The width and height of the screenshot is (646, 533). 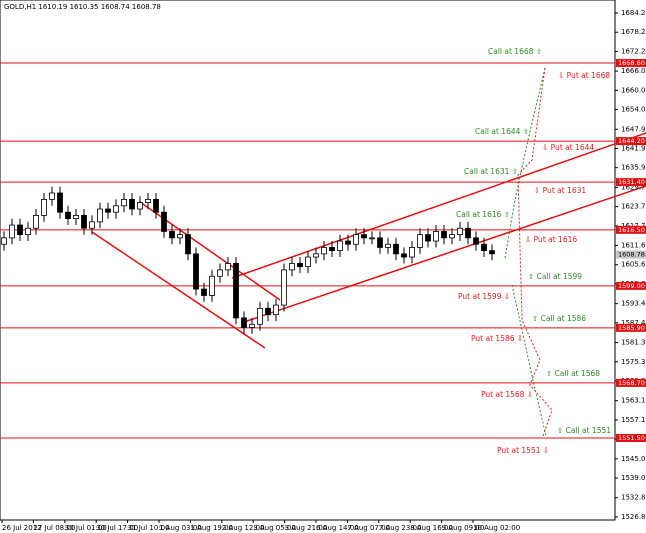 I want to click on annotation: ⇩ Put at 1644, so click(x=568, y=147).